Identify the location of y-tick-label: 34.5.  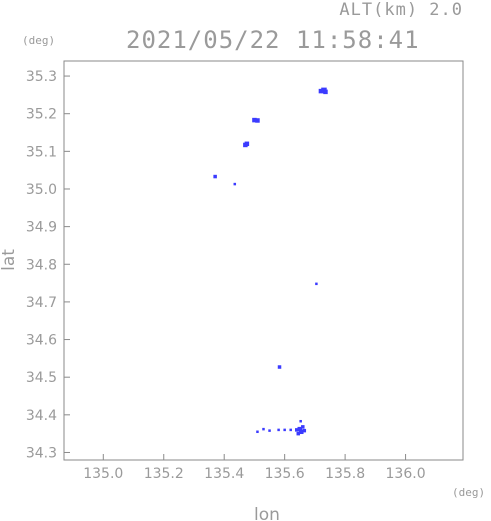
(41, 378).